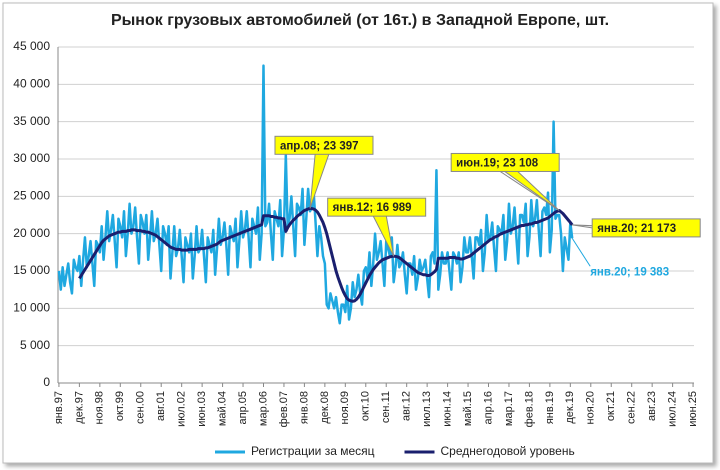 Image resolution: width=720 pixels, height=470 pixels. What do you see at coordinates (377, 227) in the screenshot?
I see `annotation: янв.12; 16 989` at bounding box center [377, 227].